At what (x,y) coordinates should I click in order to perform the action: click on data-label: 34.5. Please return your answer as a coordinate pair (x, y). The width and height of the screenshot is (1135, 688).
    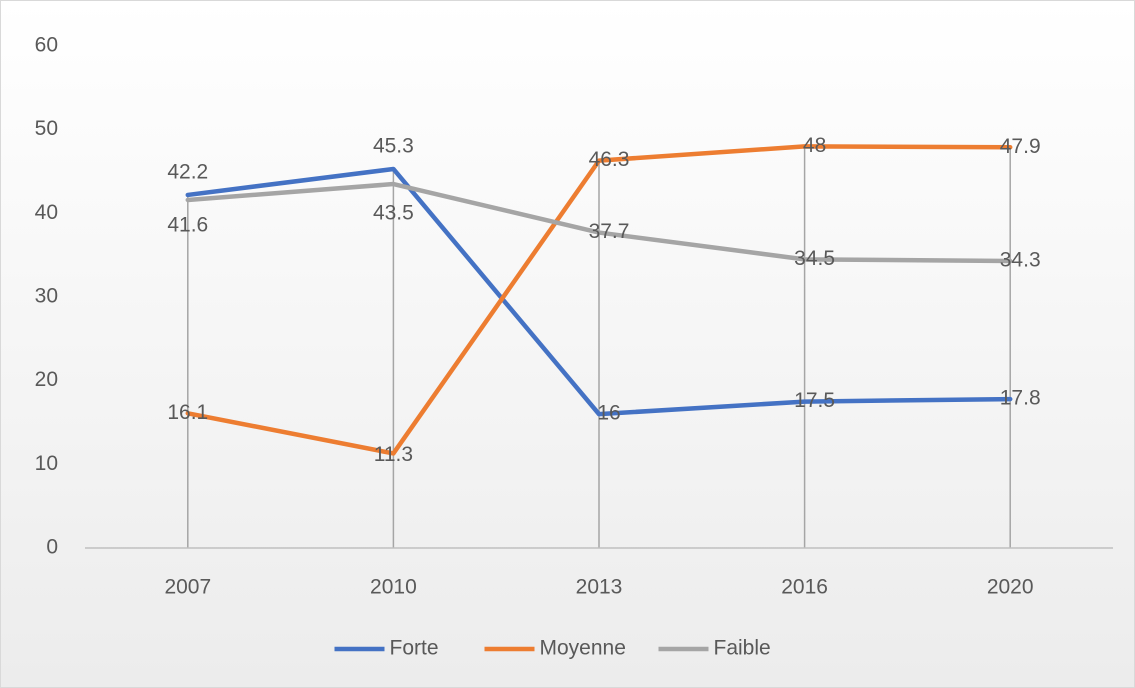
    Looking at the image, I should click on (814, 258).